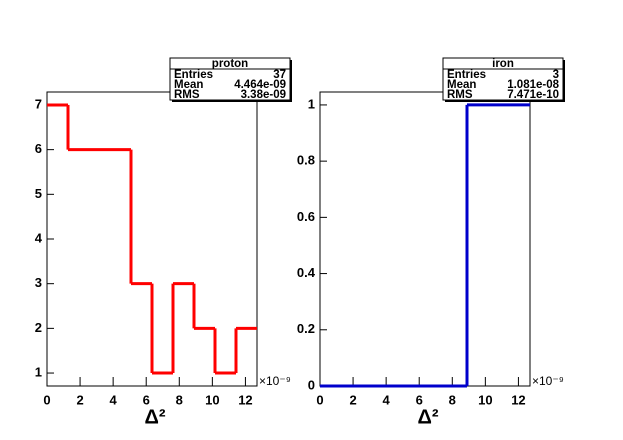 Image resolution: width=623 pixels, height=440 pixels. I want to click on y-tick-label: 0.2, so click(306, 328).